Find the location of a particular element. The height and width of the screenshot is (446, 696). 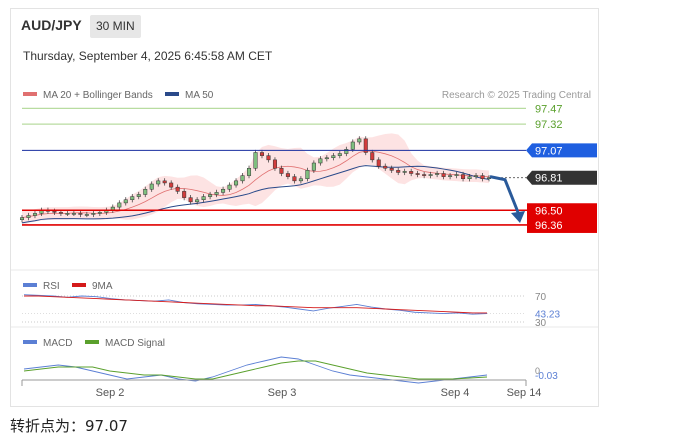

rsi-level-label: 70 is located at coordinates (541, 297).